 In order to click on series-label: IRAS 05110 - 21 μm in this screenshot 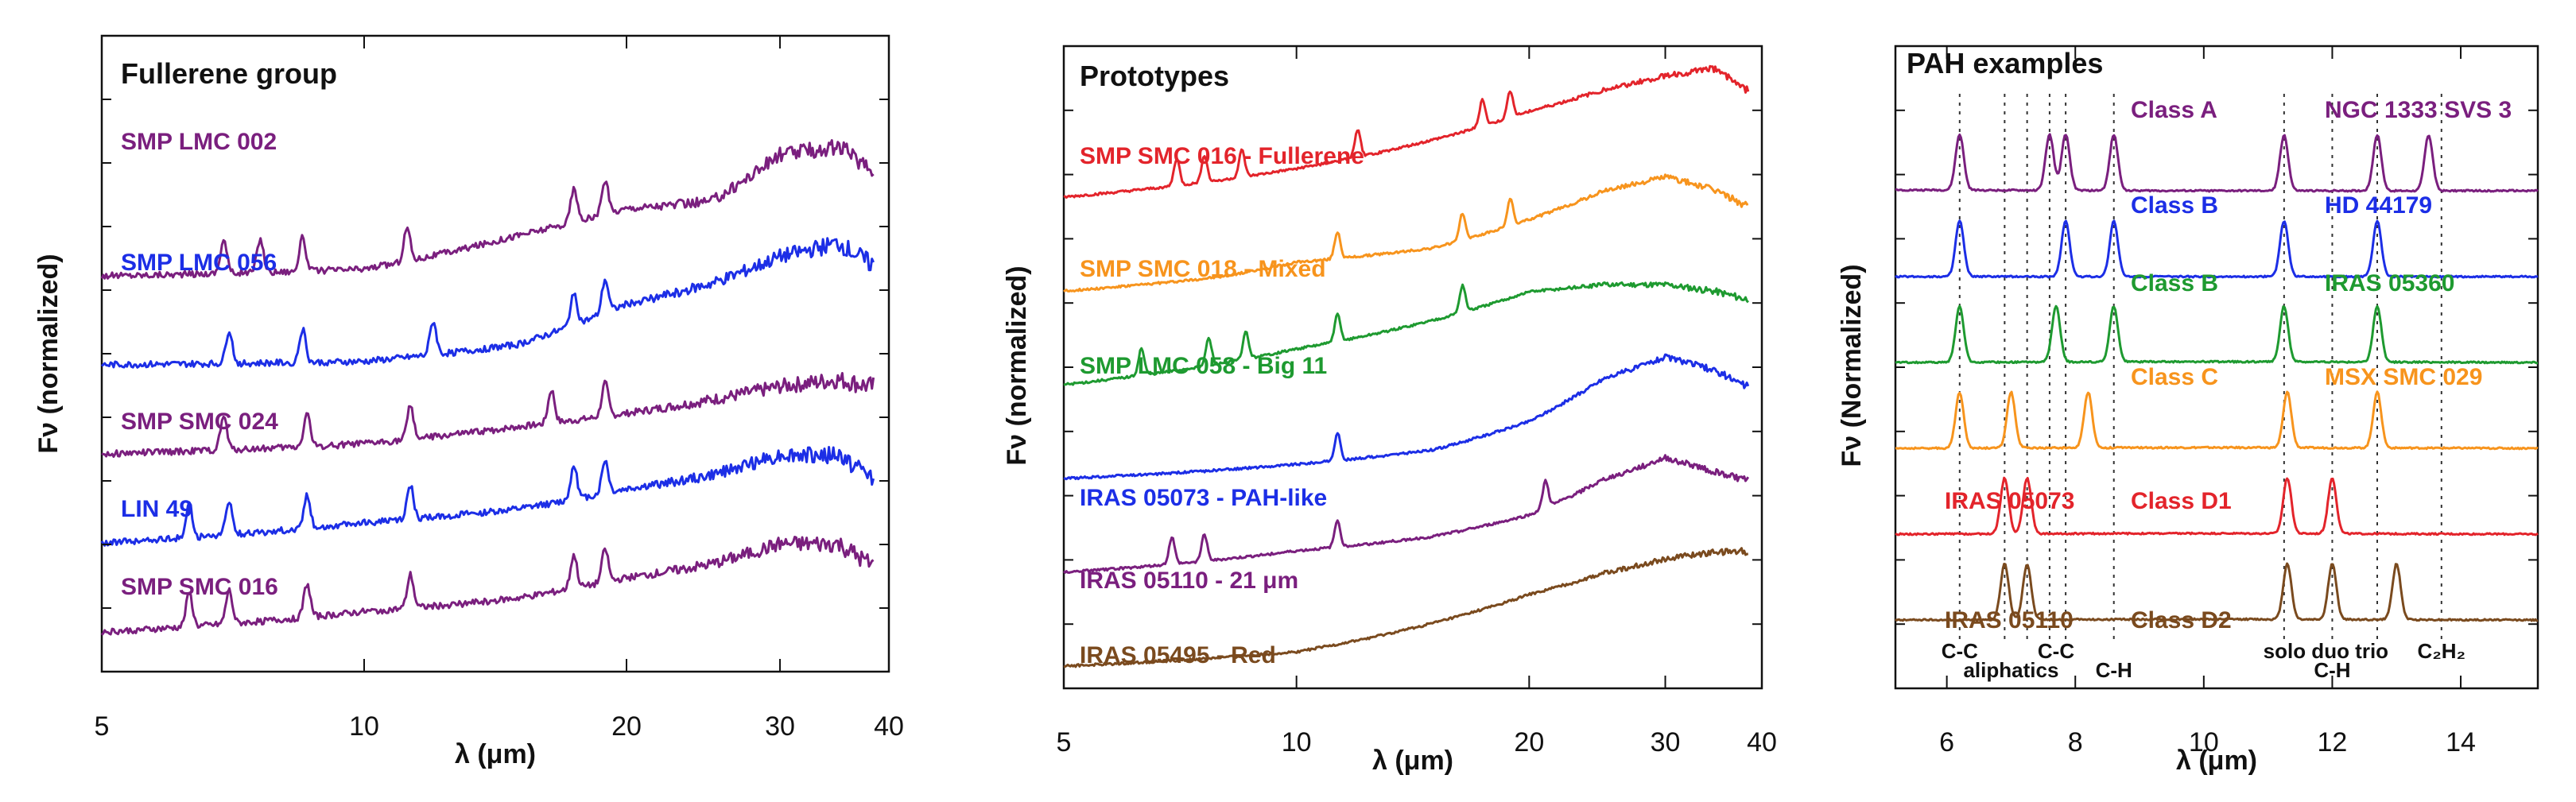, I will do `click(1189, 581)`.